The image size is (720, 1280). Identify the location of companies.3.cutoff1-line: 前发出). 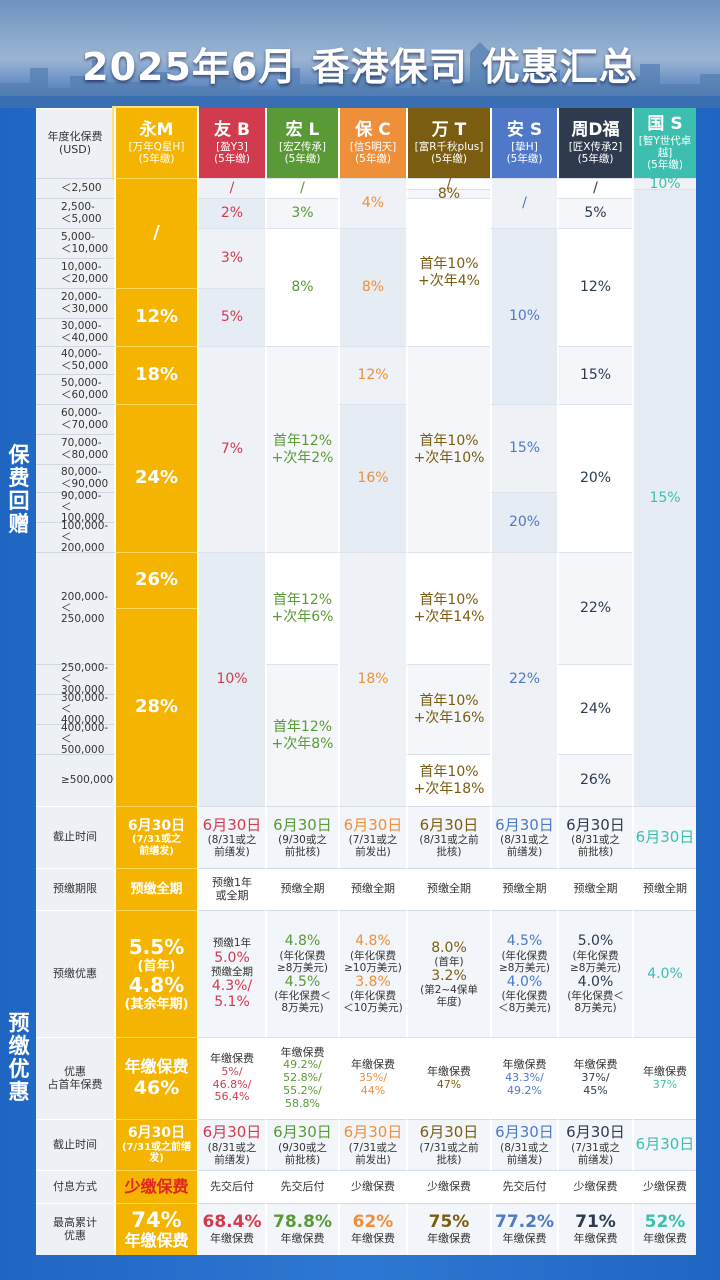
(373, 852).